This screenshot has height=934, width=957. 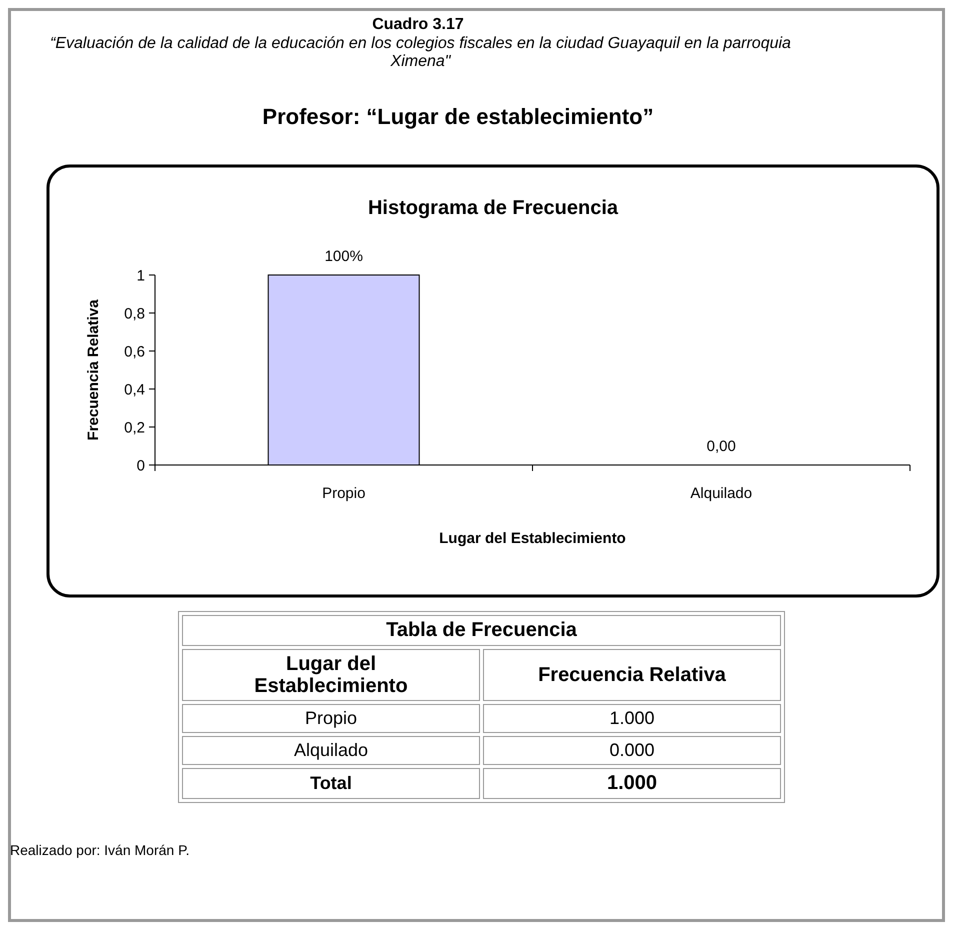 What do you see at coordinates (140, 275) in the screenshot?
I see `y-tick-label: 1` at bounding box center [140, 275].